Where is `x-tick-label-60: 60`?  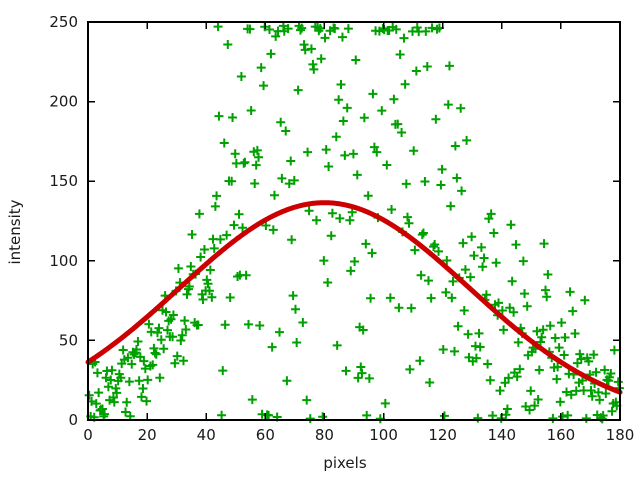 x-tick-label-60: 60 is located at coordinates (265, 435).